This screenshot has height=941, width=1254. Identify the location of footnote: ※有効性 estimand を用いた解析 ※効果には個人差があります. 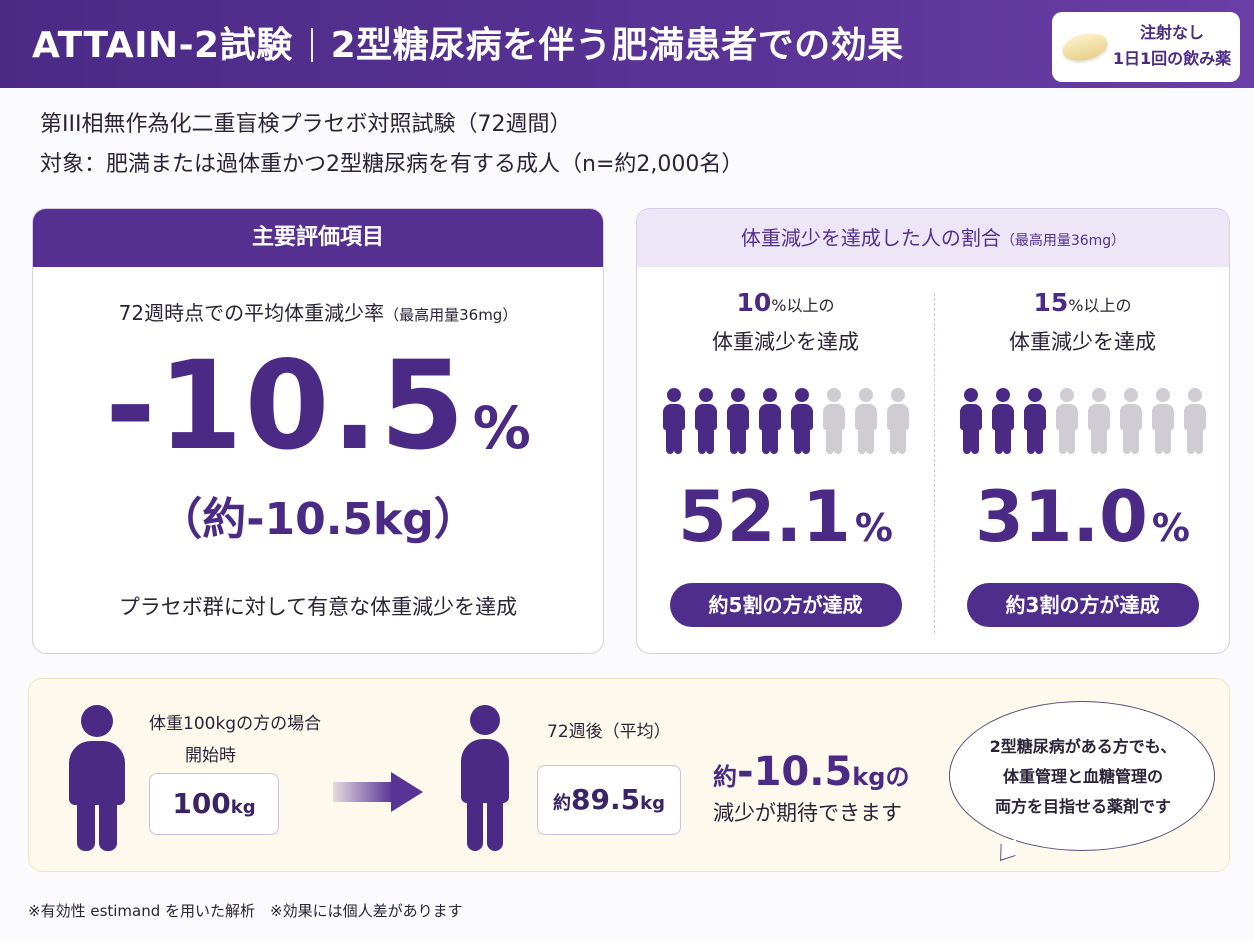
(245, 911).